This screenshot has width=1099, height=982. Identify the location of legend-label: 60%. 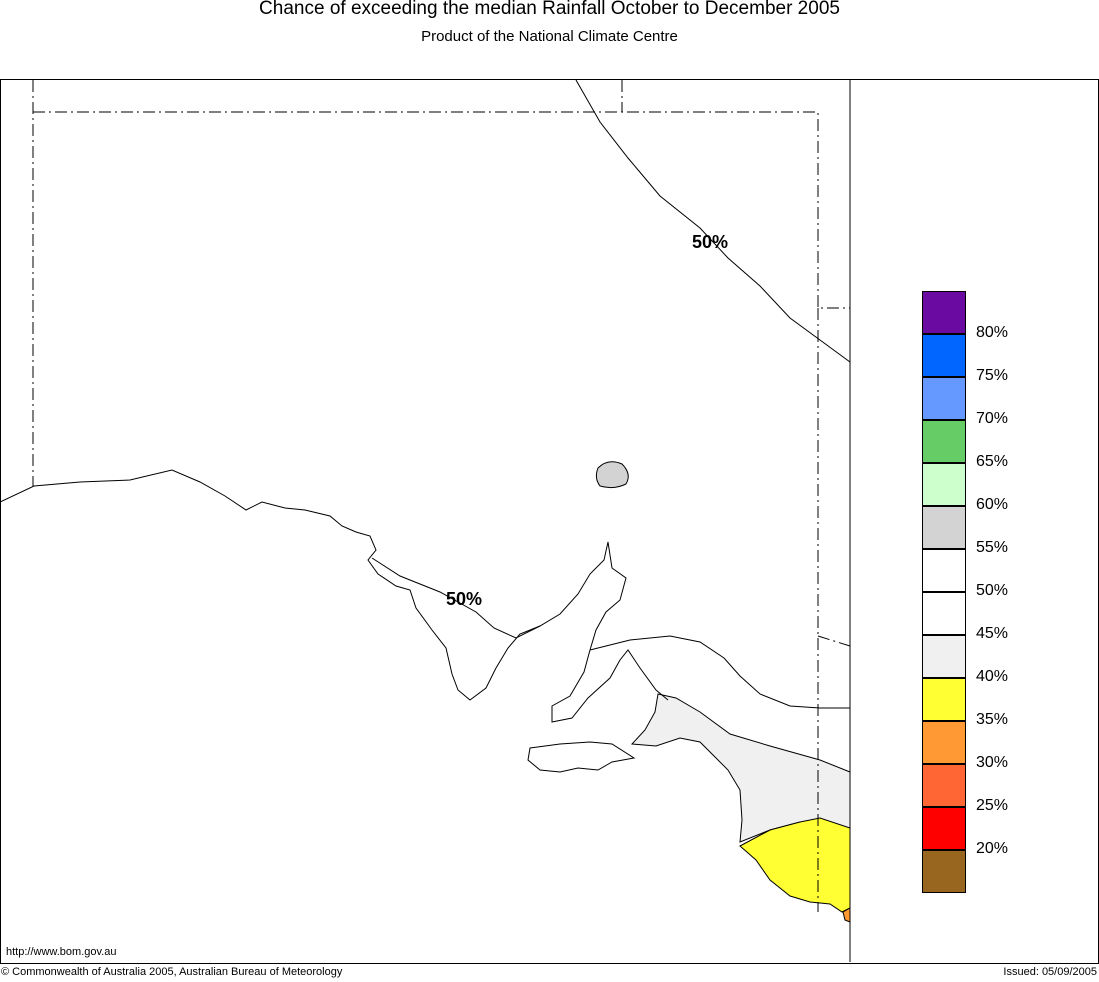
(992, 504).